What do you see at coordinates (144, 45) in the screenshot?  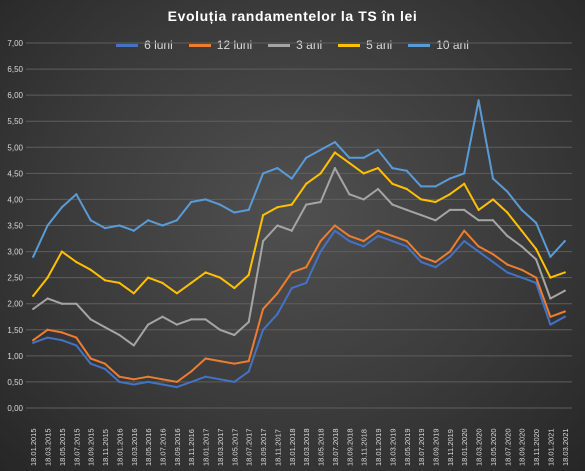 I see `legend-item-6-luni: 6 luni` at bounding box center [144, 45].